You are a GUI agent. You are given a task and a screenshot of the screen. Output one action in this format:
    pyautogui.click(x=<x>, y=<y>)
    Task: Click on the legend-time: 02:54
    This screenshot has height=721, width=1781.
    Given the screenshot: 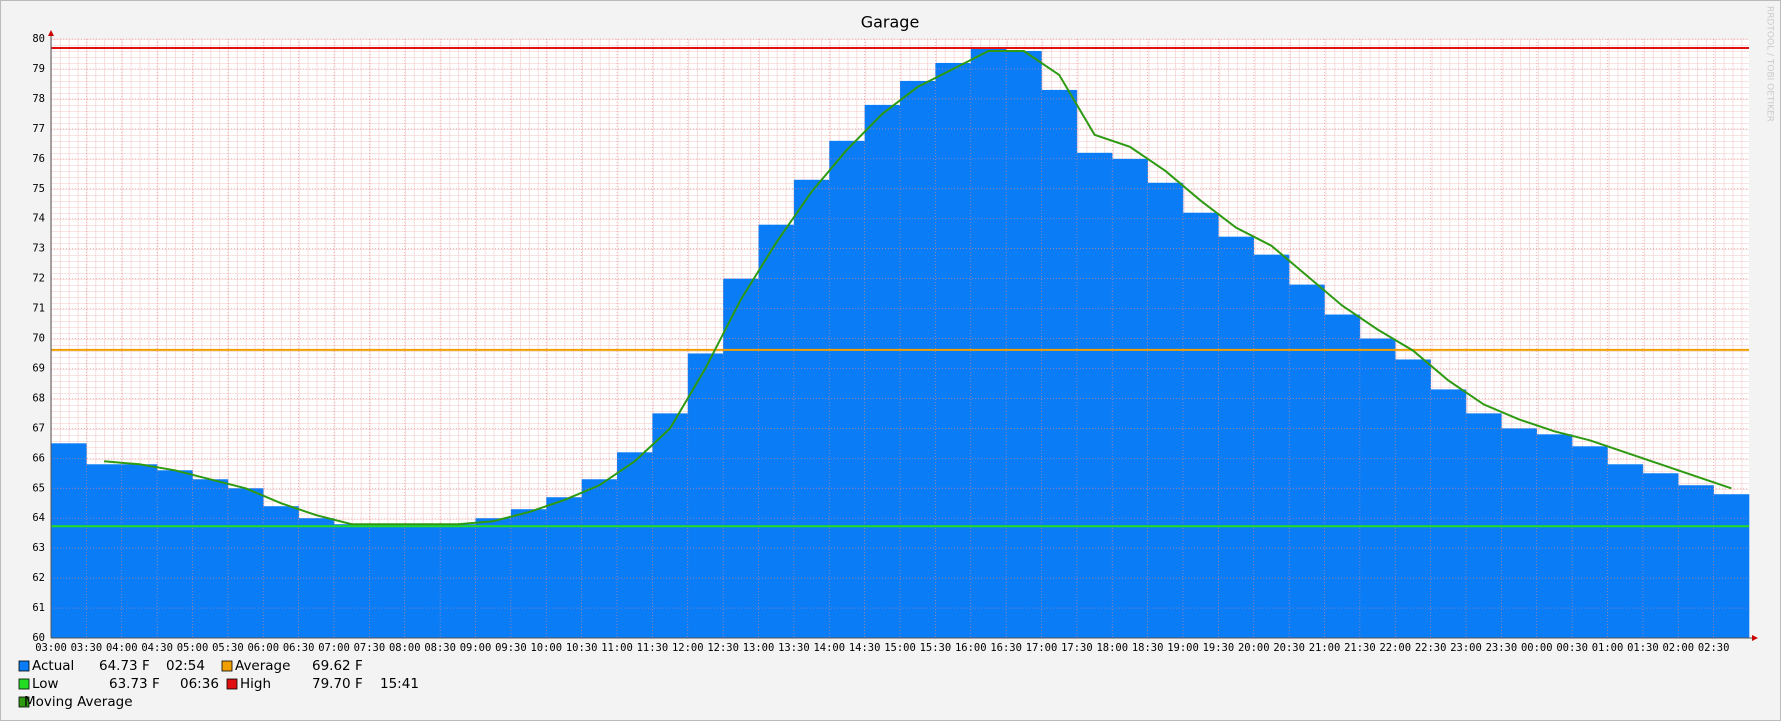 What is the action you would take?
    pyautogui.click(x=185, y=666)
    